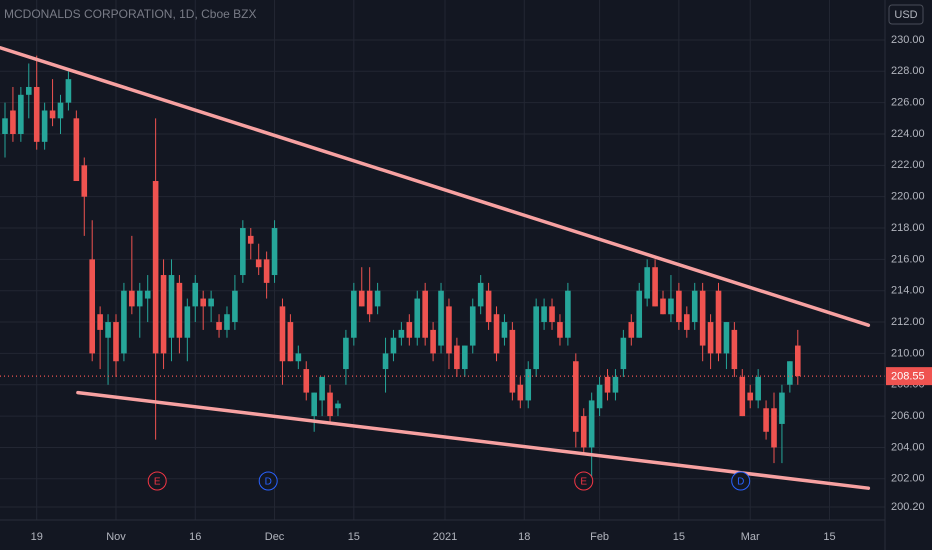  I want to click on x-tick-label: Dec, so click(275, 537).